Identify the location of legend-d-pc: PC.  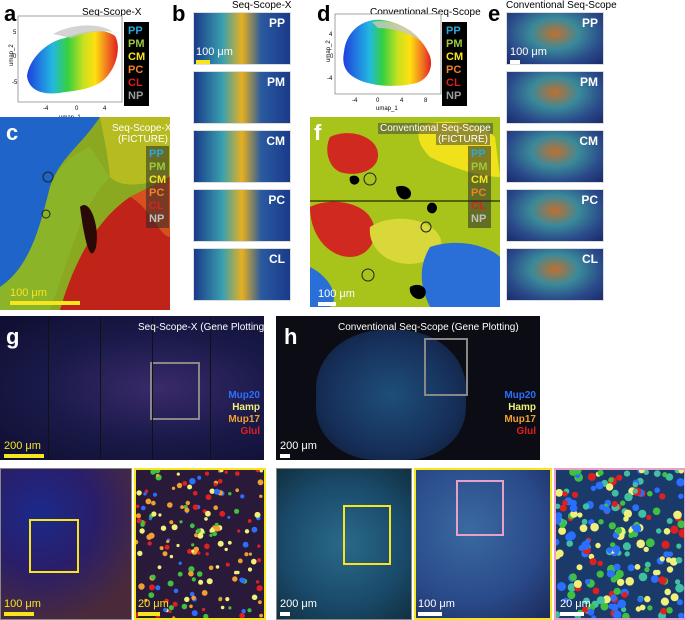
(454, 70).